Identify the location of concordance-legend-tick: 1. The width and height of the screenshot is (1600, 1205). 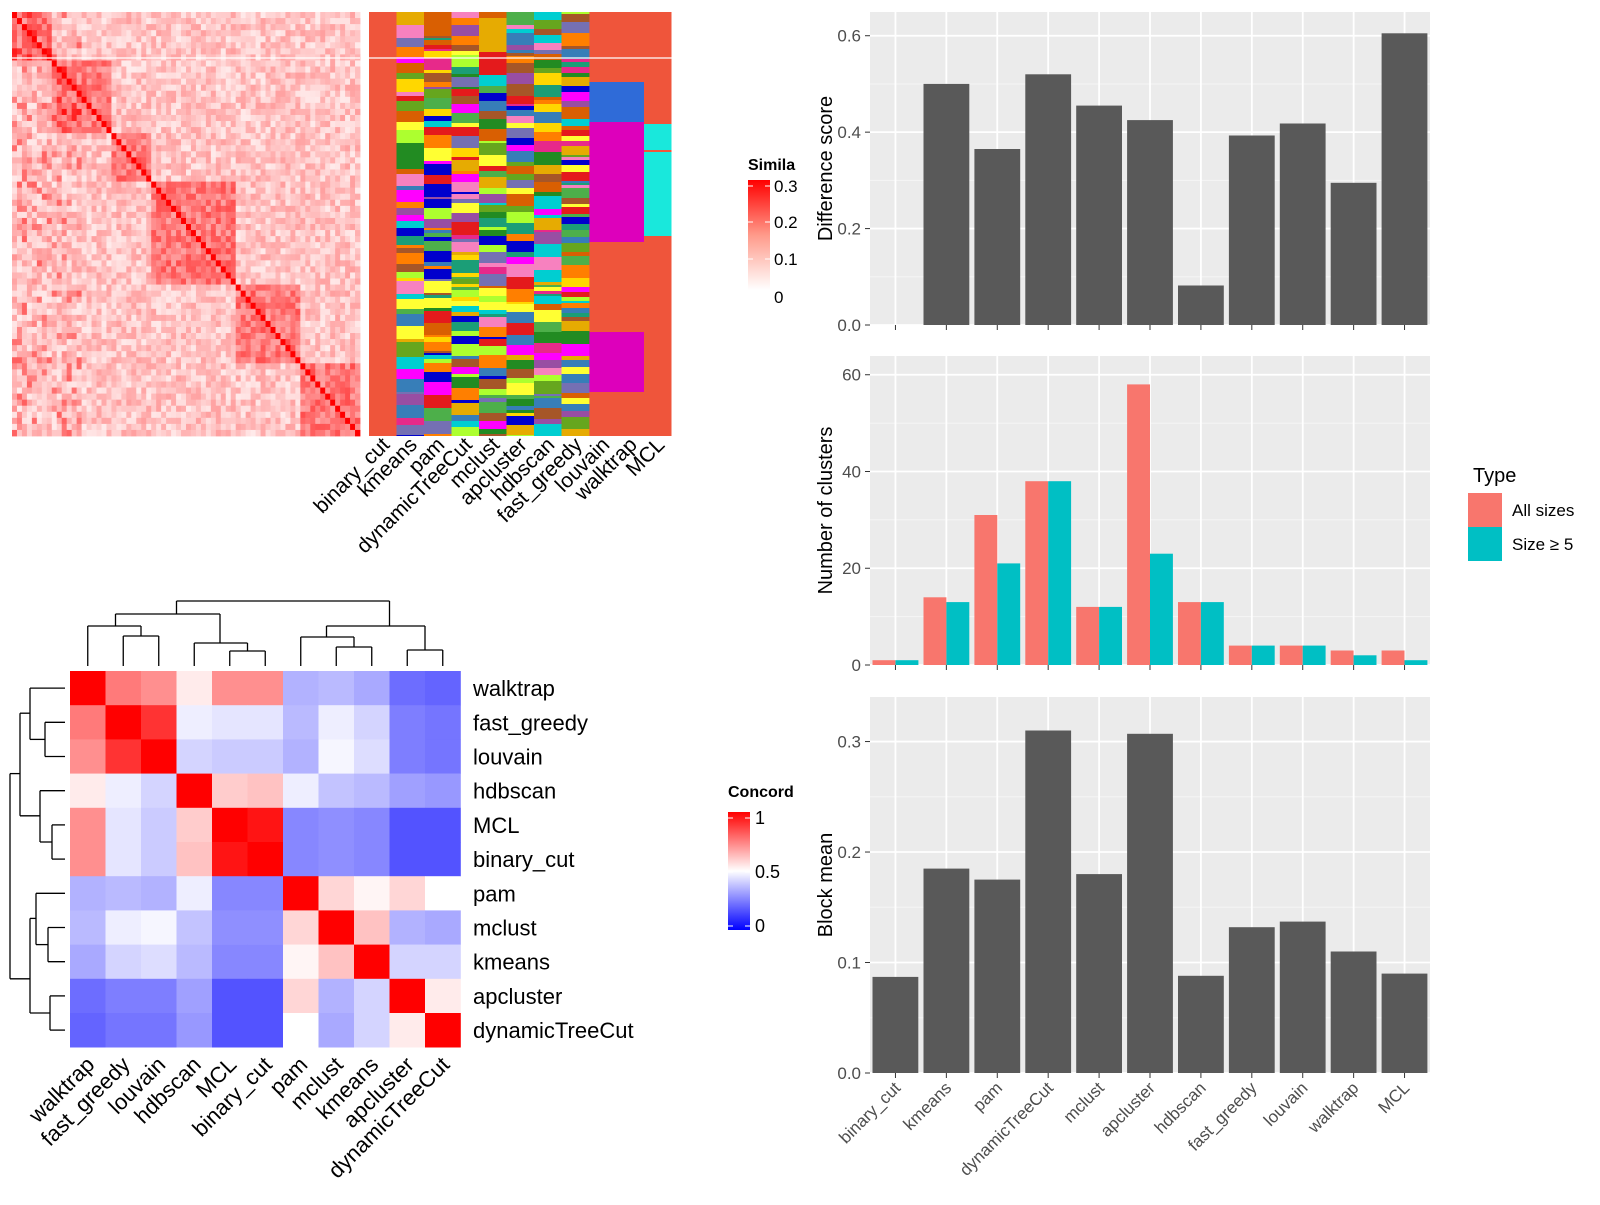
(760, 818).